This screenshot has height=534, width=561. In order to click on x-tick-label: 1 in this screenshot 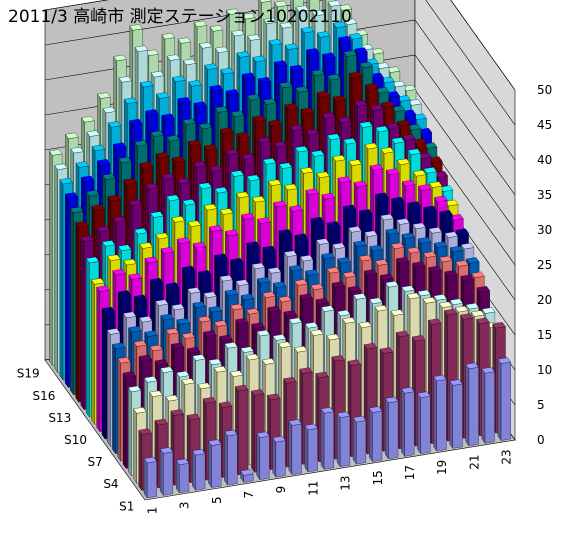, I will do `click(152, 511)`.